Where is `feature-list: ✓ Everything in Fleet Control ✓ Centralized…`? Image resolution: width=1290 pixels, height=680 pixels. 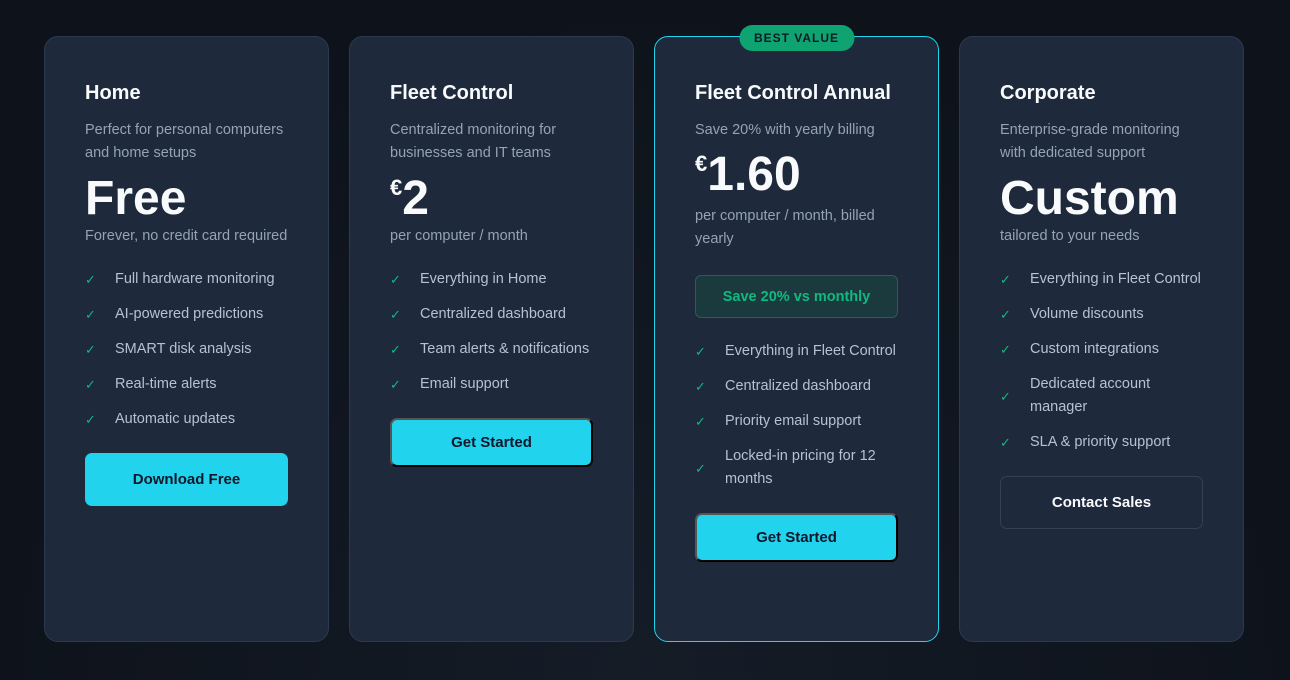 feature-list: ✓ Everything in Fleet Control ✓ Centralized… is located at coordinates (796, 415).